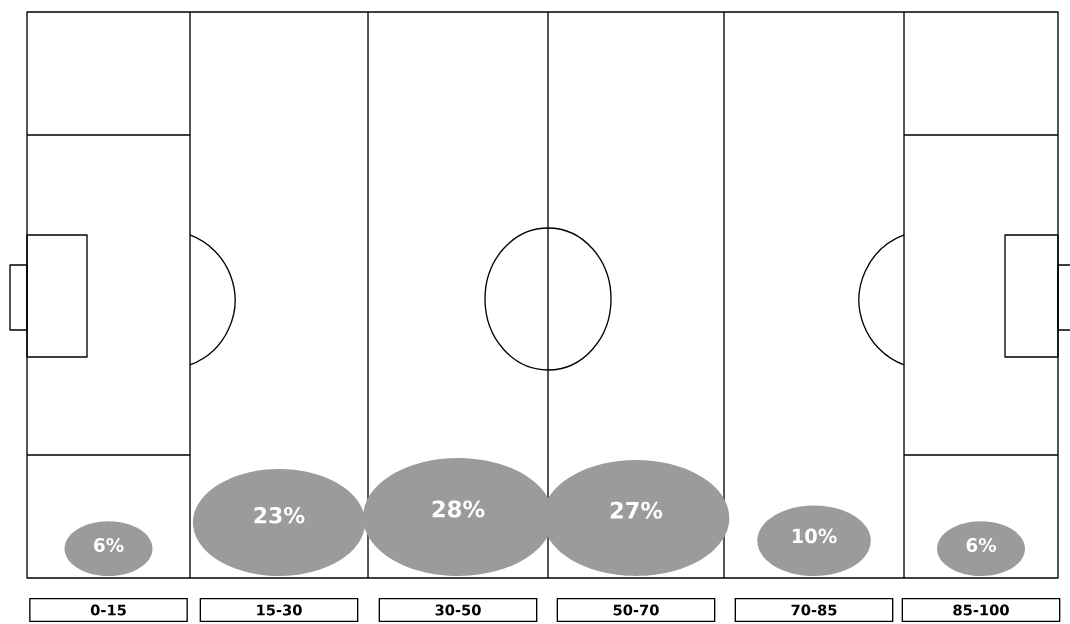 The height and width of the screenshot is (624, 1070). I want to click on category-label: 85-100, so click(981, 610).